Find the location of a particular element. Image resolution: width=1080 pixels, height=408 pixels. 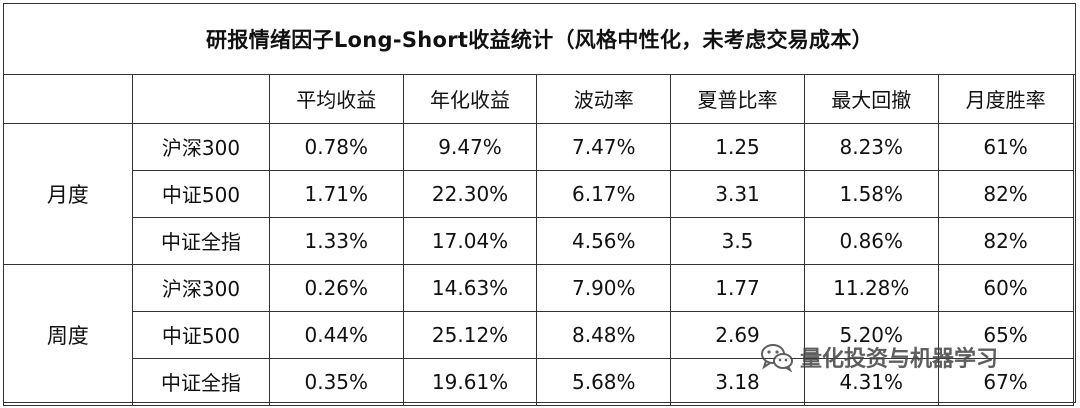

value-cell: 1.58% is located at coordinates (871, 193).